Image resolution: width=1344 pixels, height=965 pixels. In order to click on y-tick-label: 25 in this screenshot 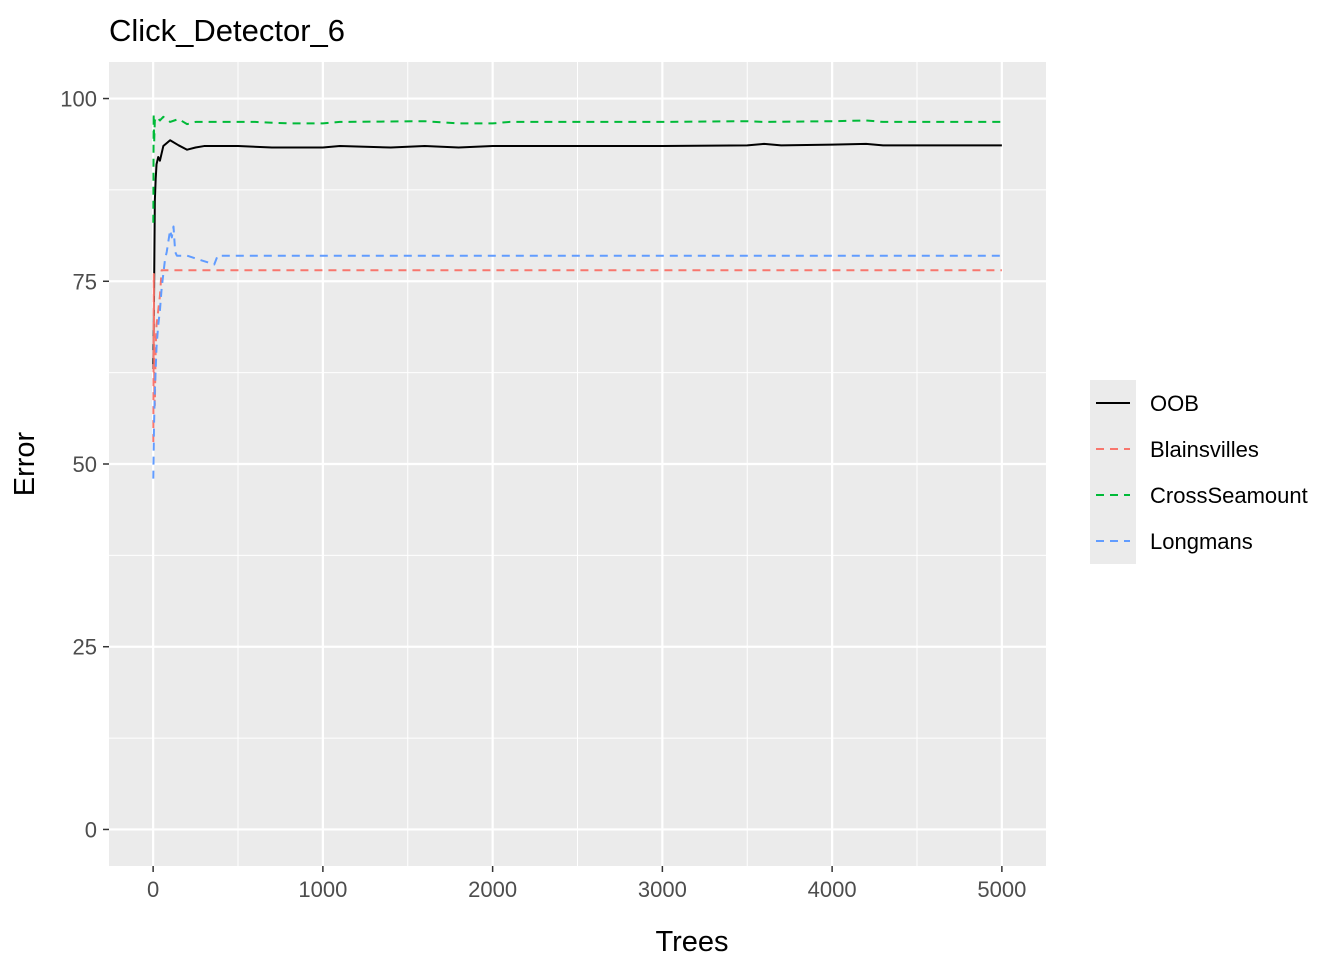, I will do `click(85, 647)`.